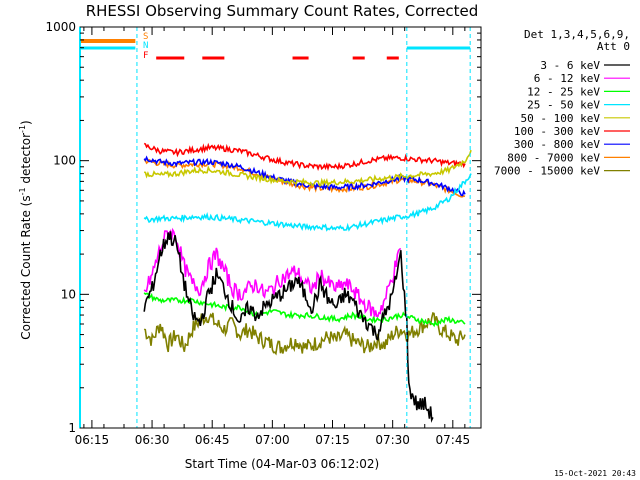 The image size is (640, 480). What do you see at coordinates (304, 334) in the screenshot?
I see `series-line-7000-15000-kev` at bounding box center [304, 334].